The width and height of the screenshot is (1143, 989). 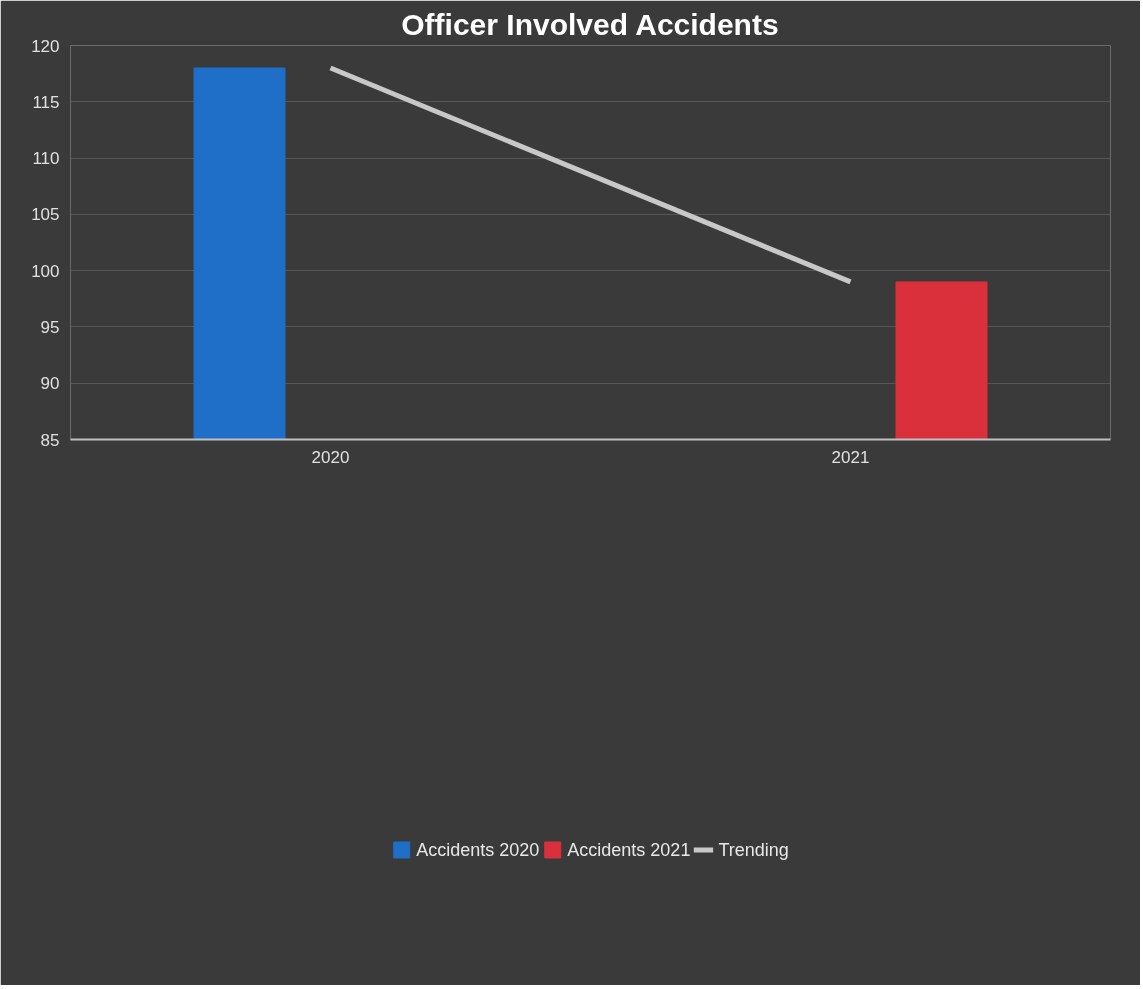 What do you see at coordinates (850, 457) in the screenshot?
I see `x-tick-label: 2021` at bounding box center [850, 457].